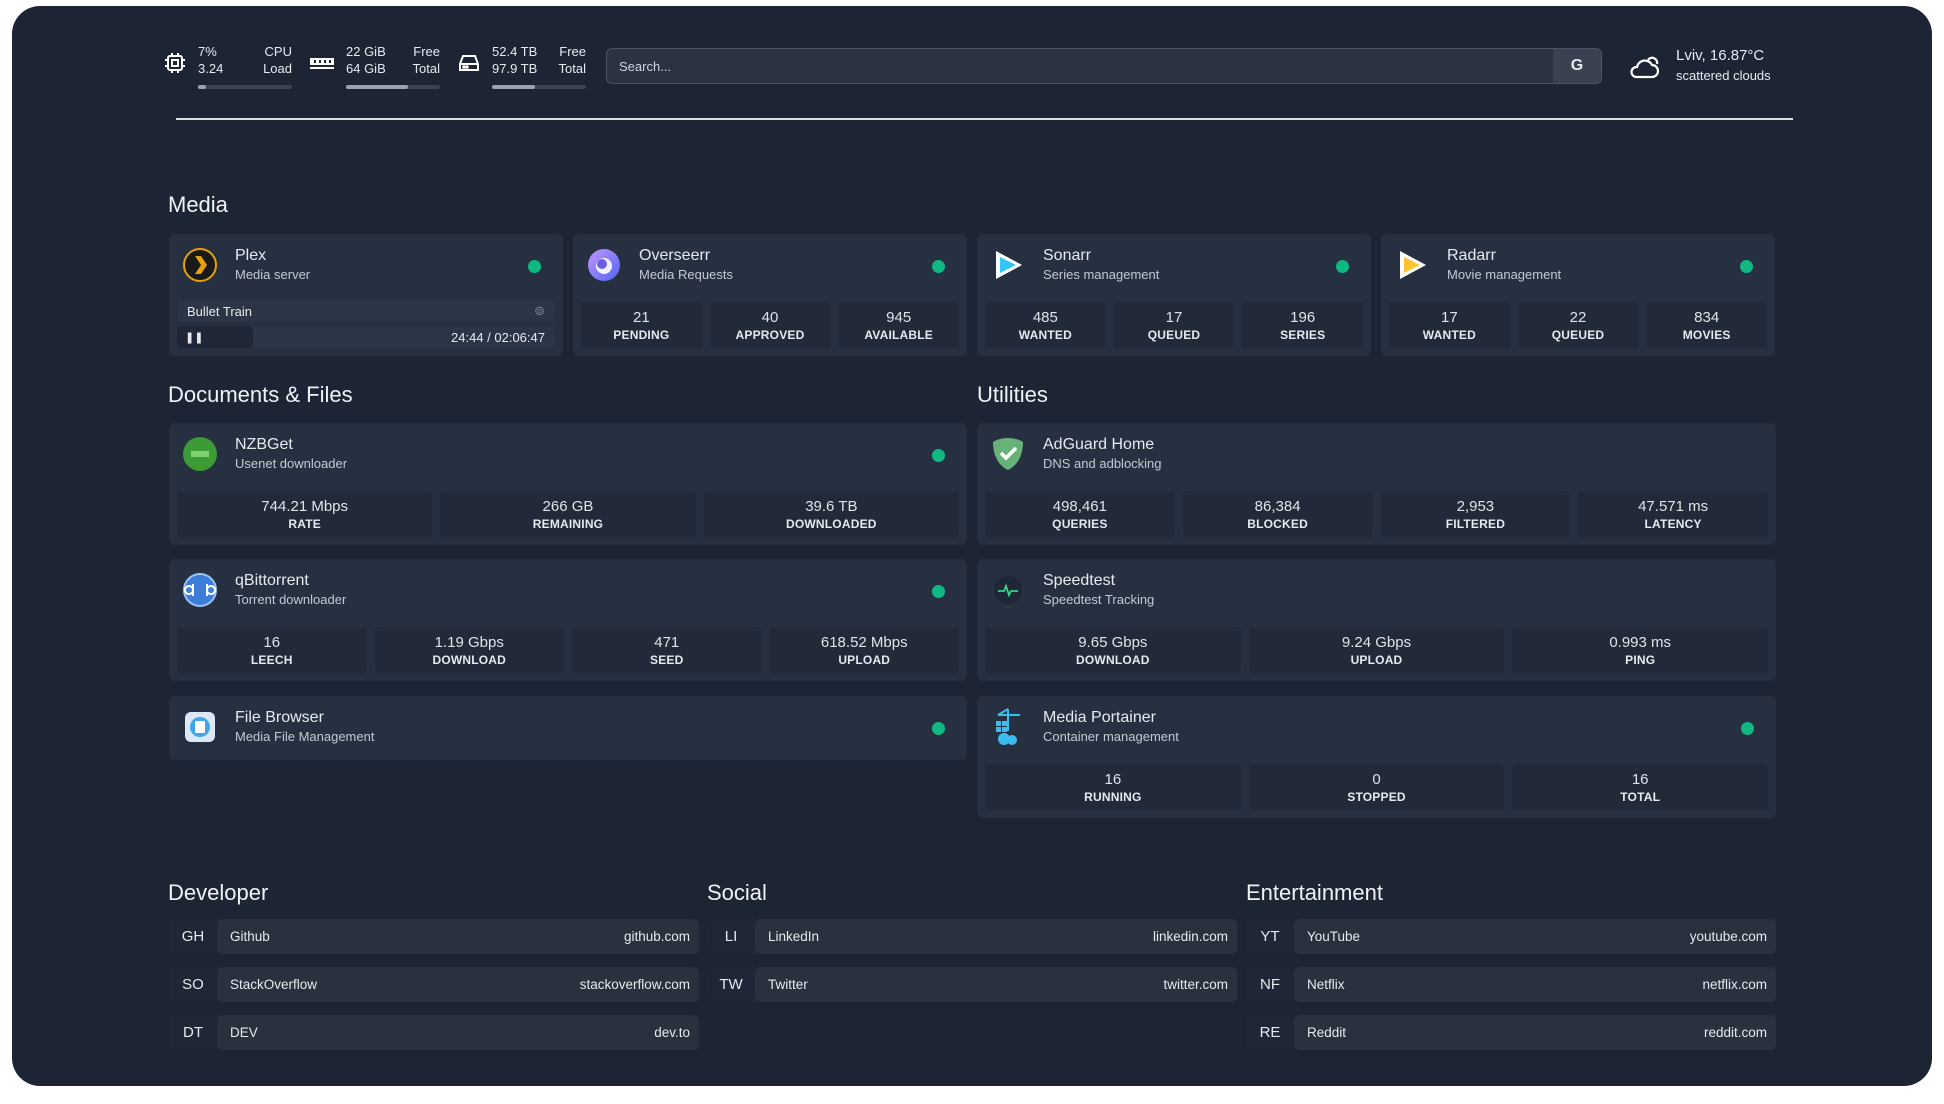 The height and width of the screenshot is (1104, 1944). Describe the element at coordinates (1706, 335) in the screenshot. I see `stat-label: MOVIES` at that location.